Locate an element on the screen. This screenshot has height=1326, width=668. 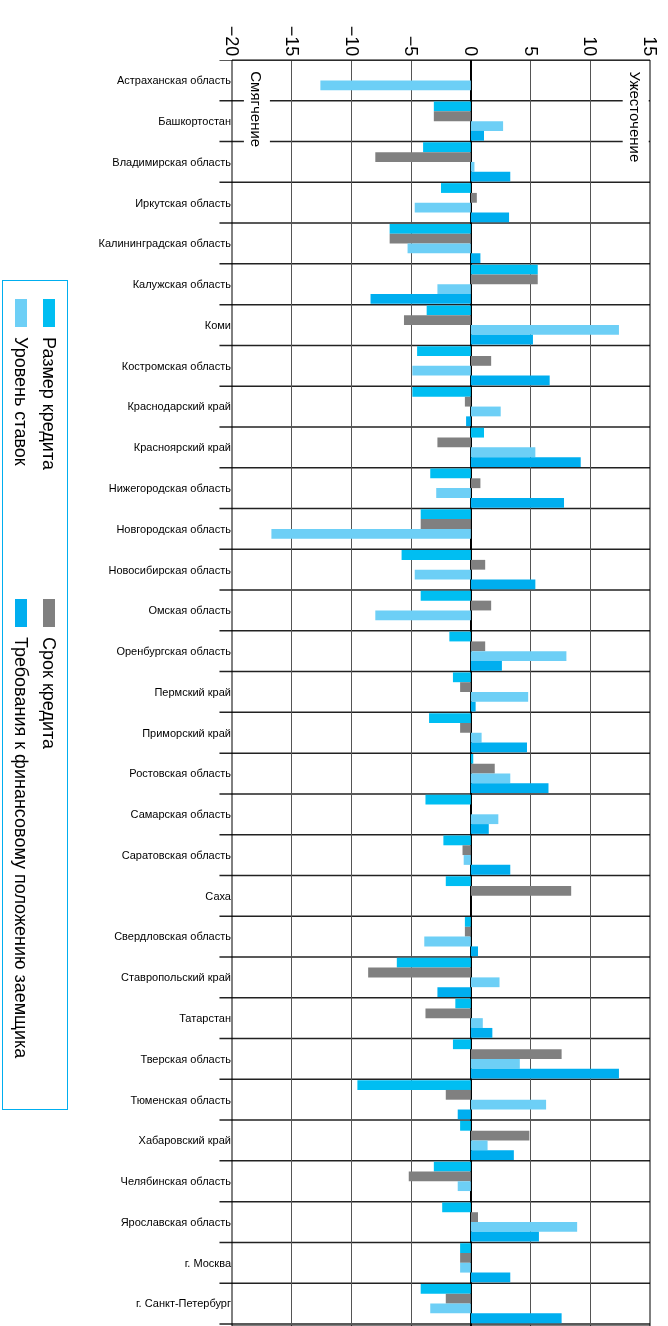
annotation: Ужесточение is located at coordinates (636, 117).